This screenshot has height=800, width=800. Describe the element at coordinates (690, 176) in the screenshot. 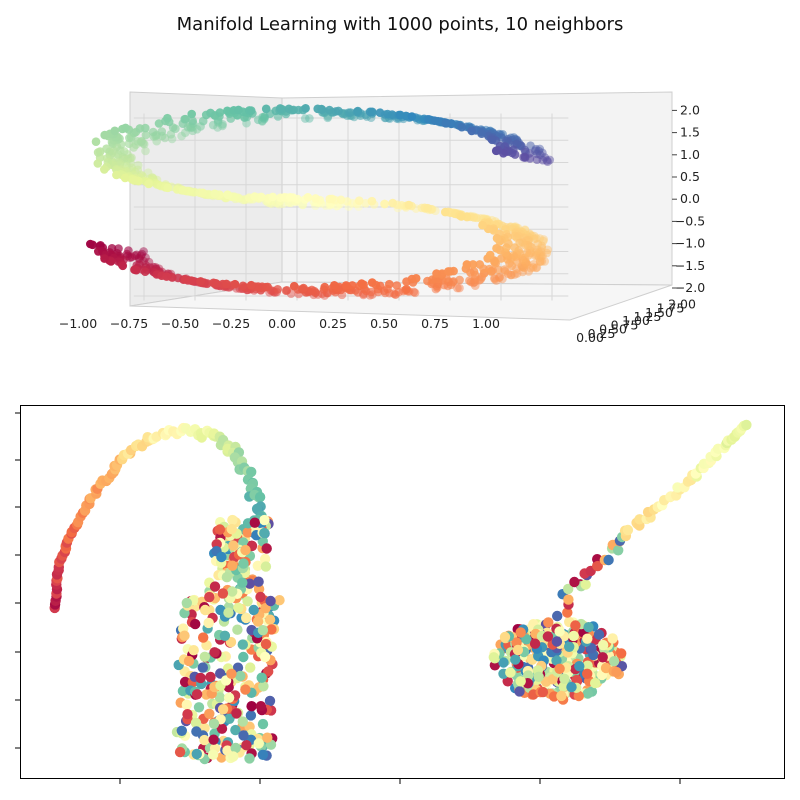

I see `z-tick-label: 0.5` at that location.